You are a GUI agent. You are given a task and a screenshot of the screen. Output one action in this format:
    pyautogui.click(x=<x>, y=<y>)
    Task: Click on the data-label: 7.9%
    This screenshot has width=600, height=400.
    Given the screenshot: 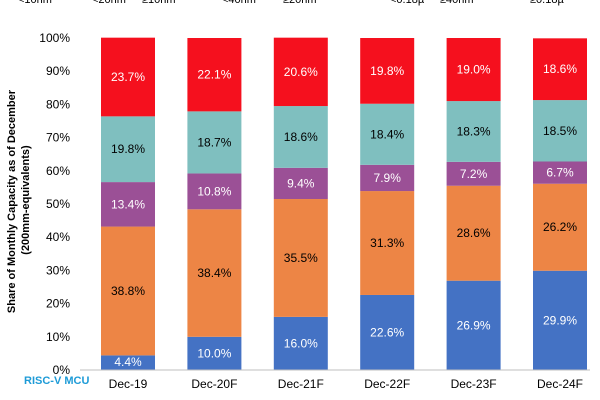 What is the action you would take?
    pyautogui.click(x=388, y=178)
    